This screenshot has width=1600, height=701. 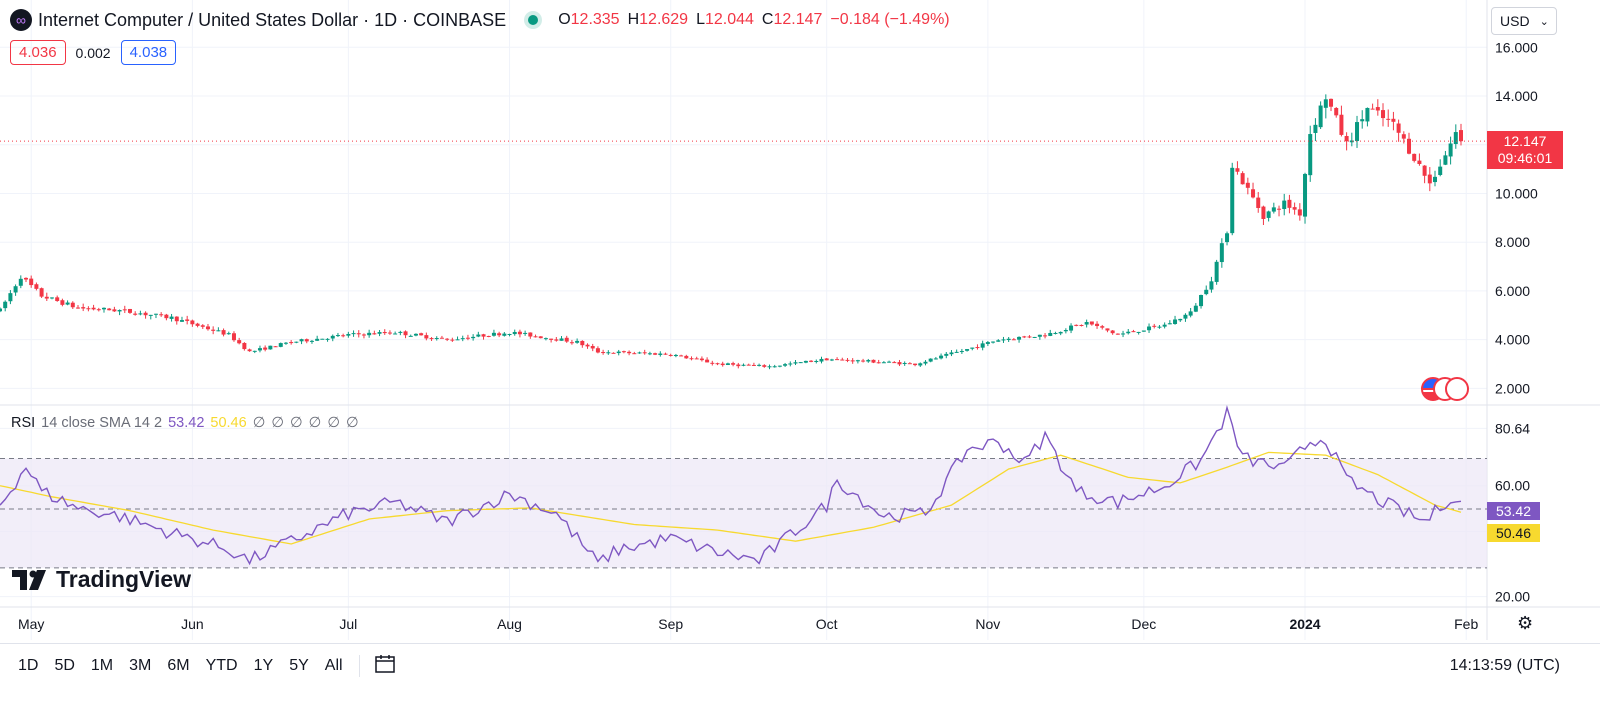 What do you see at coordinates (509, 624) in the screenshot?
I see `time-tick-label: Aug` at bounding box center [509, 624].